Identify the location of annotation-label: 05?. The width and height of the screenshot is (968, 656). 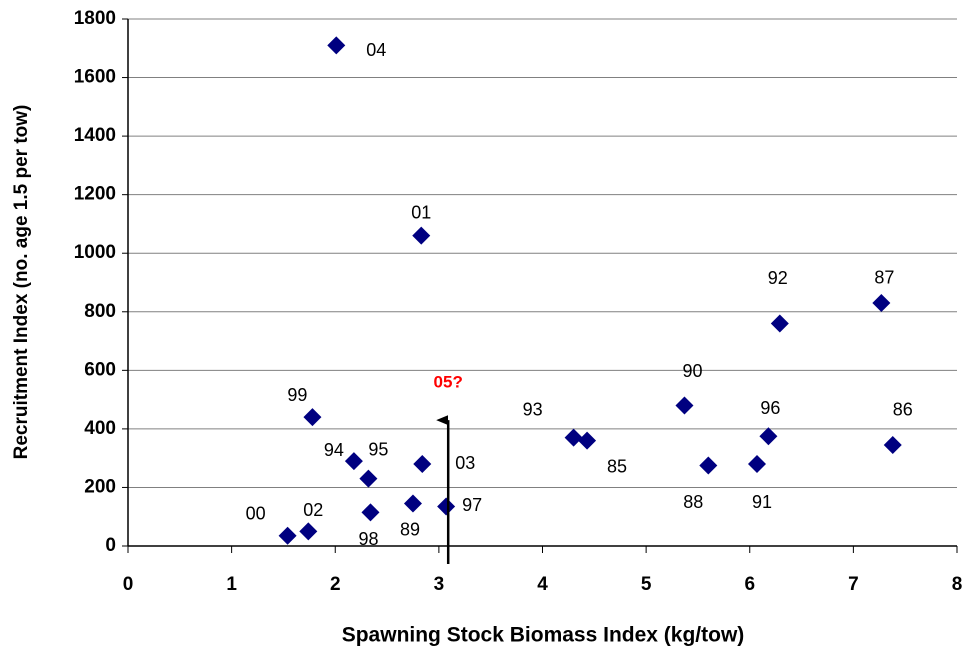
(448, 382).